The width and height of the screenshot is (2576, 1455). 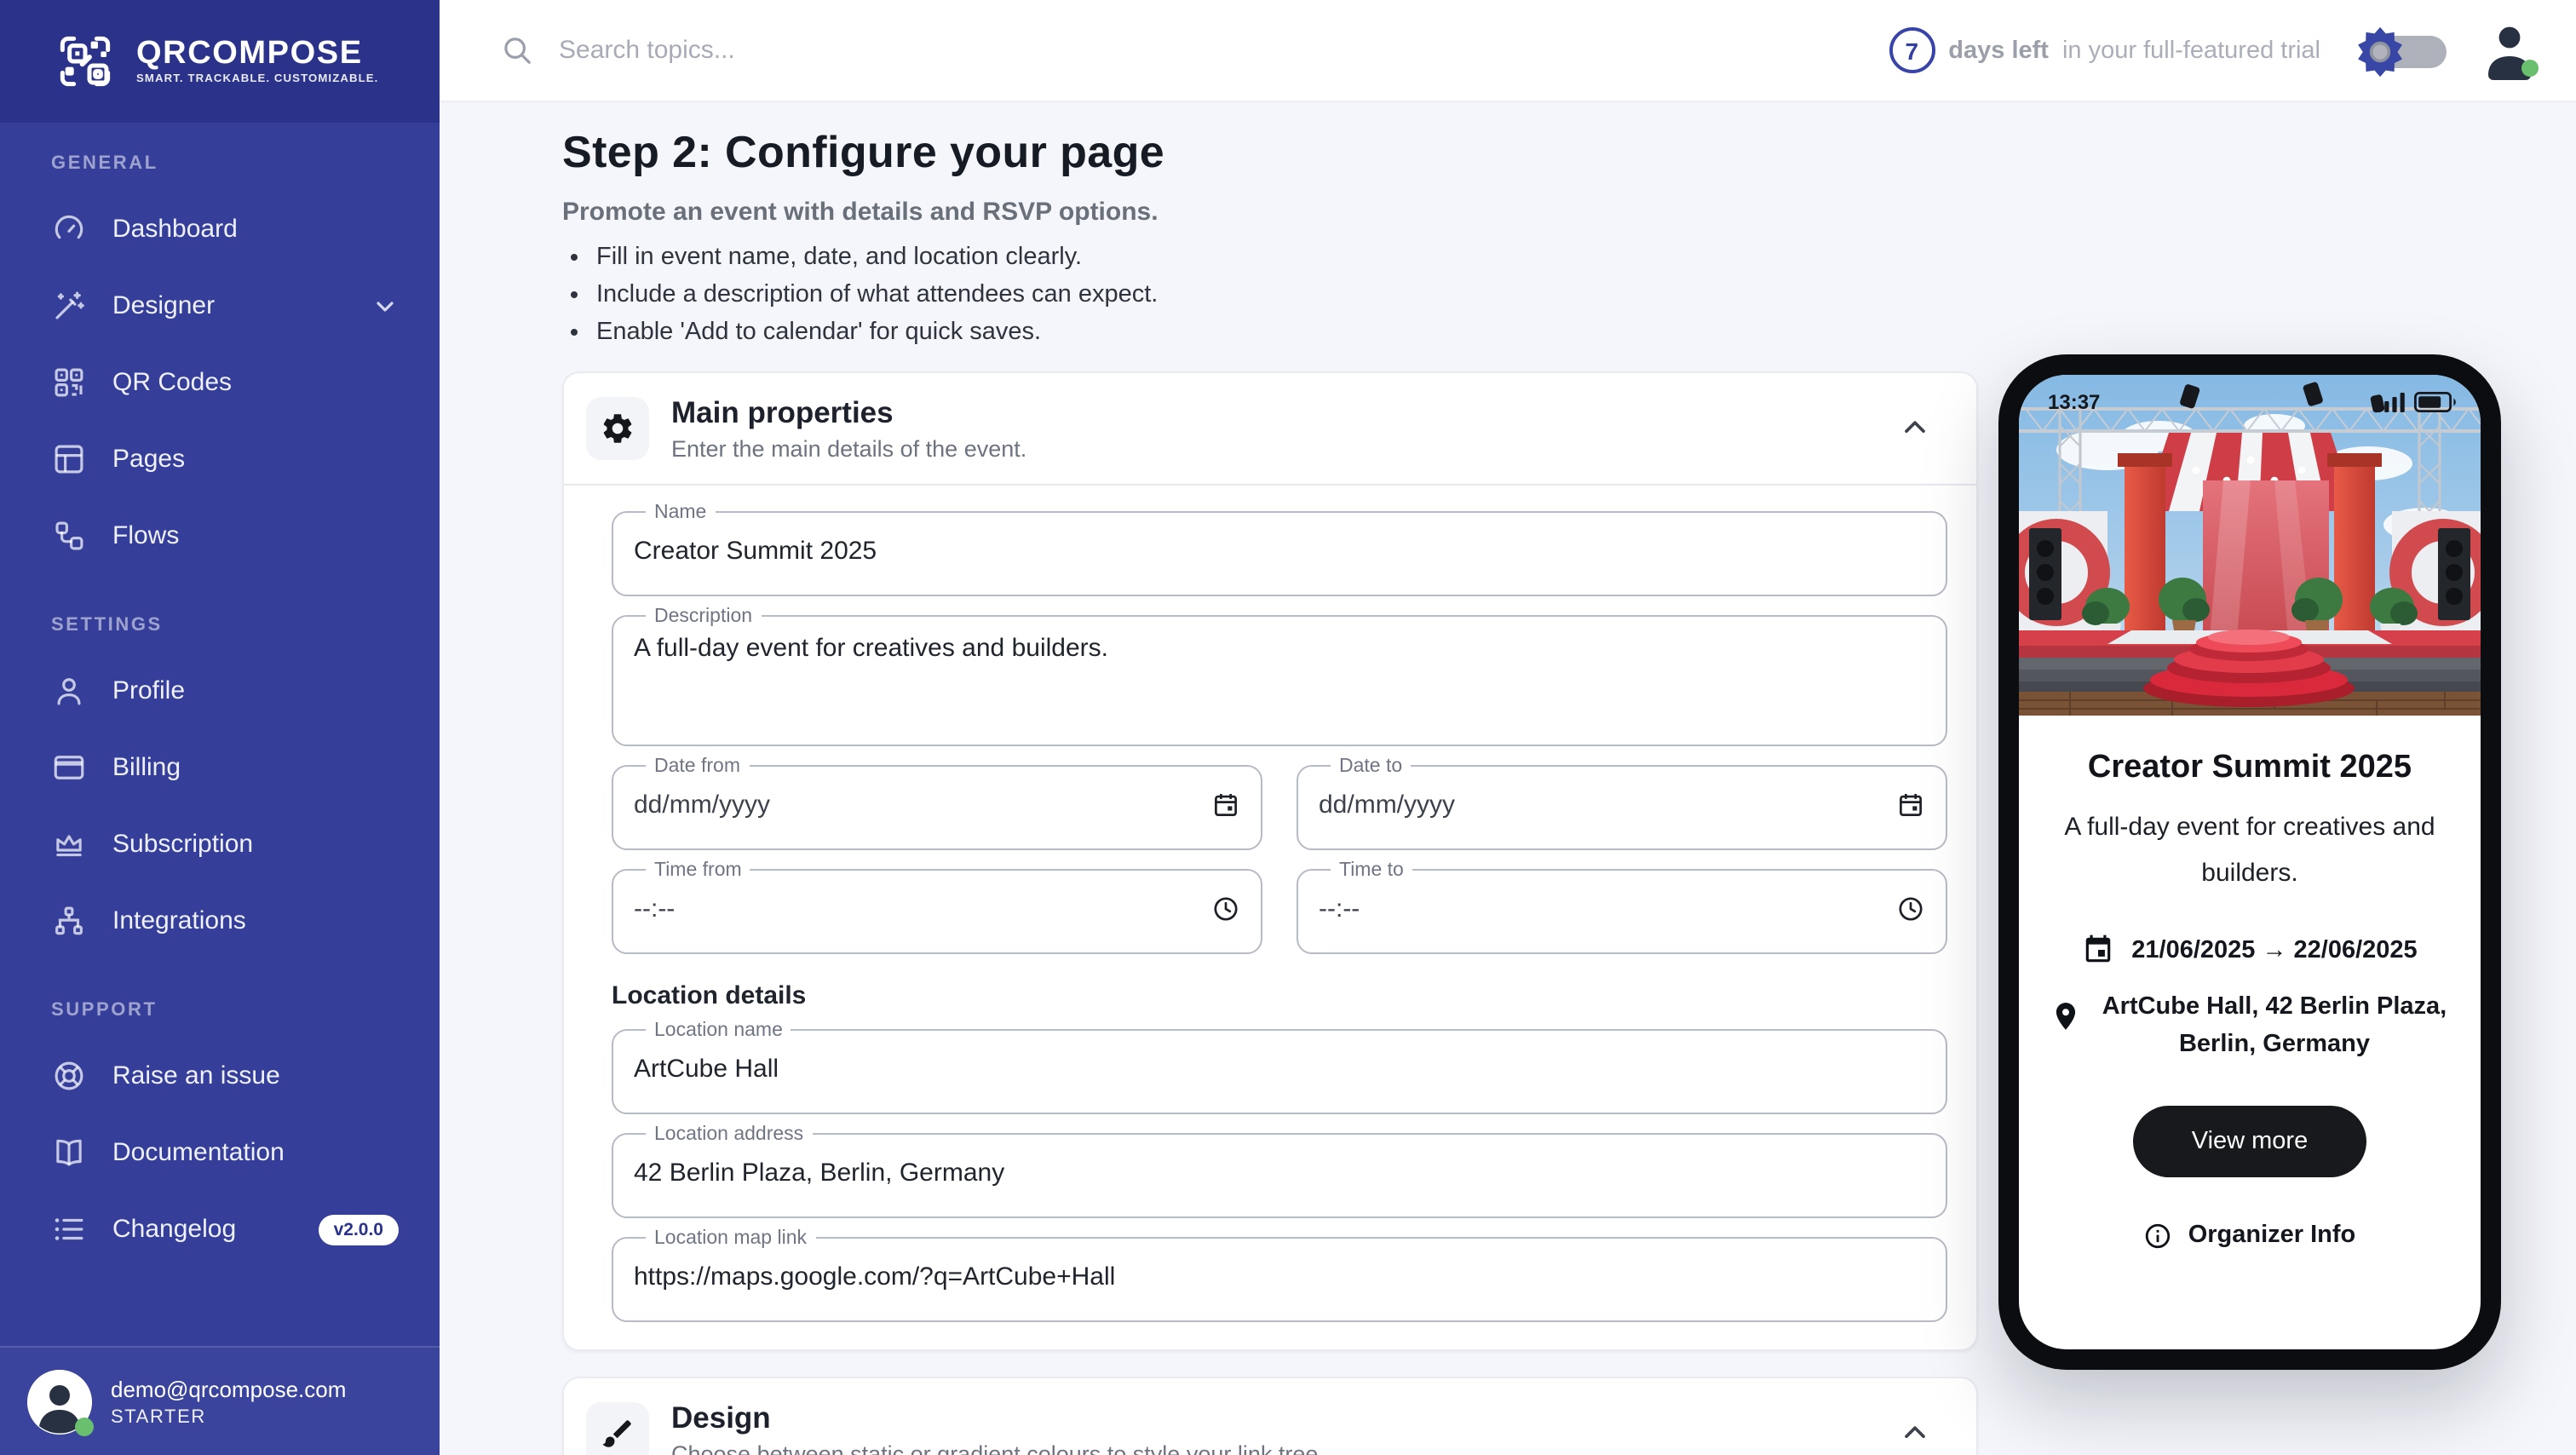 I want to click on trial-status: 7 days left in your full-featured trial, so click(x=2104, y=50).